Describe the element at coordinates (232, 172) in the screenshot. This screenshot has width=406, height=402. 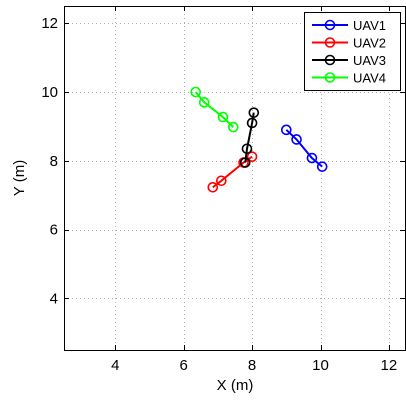
I see `series-uav2` at that location.